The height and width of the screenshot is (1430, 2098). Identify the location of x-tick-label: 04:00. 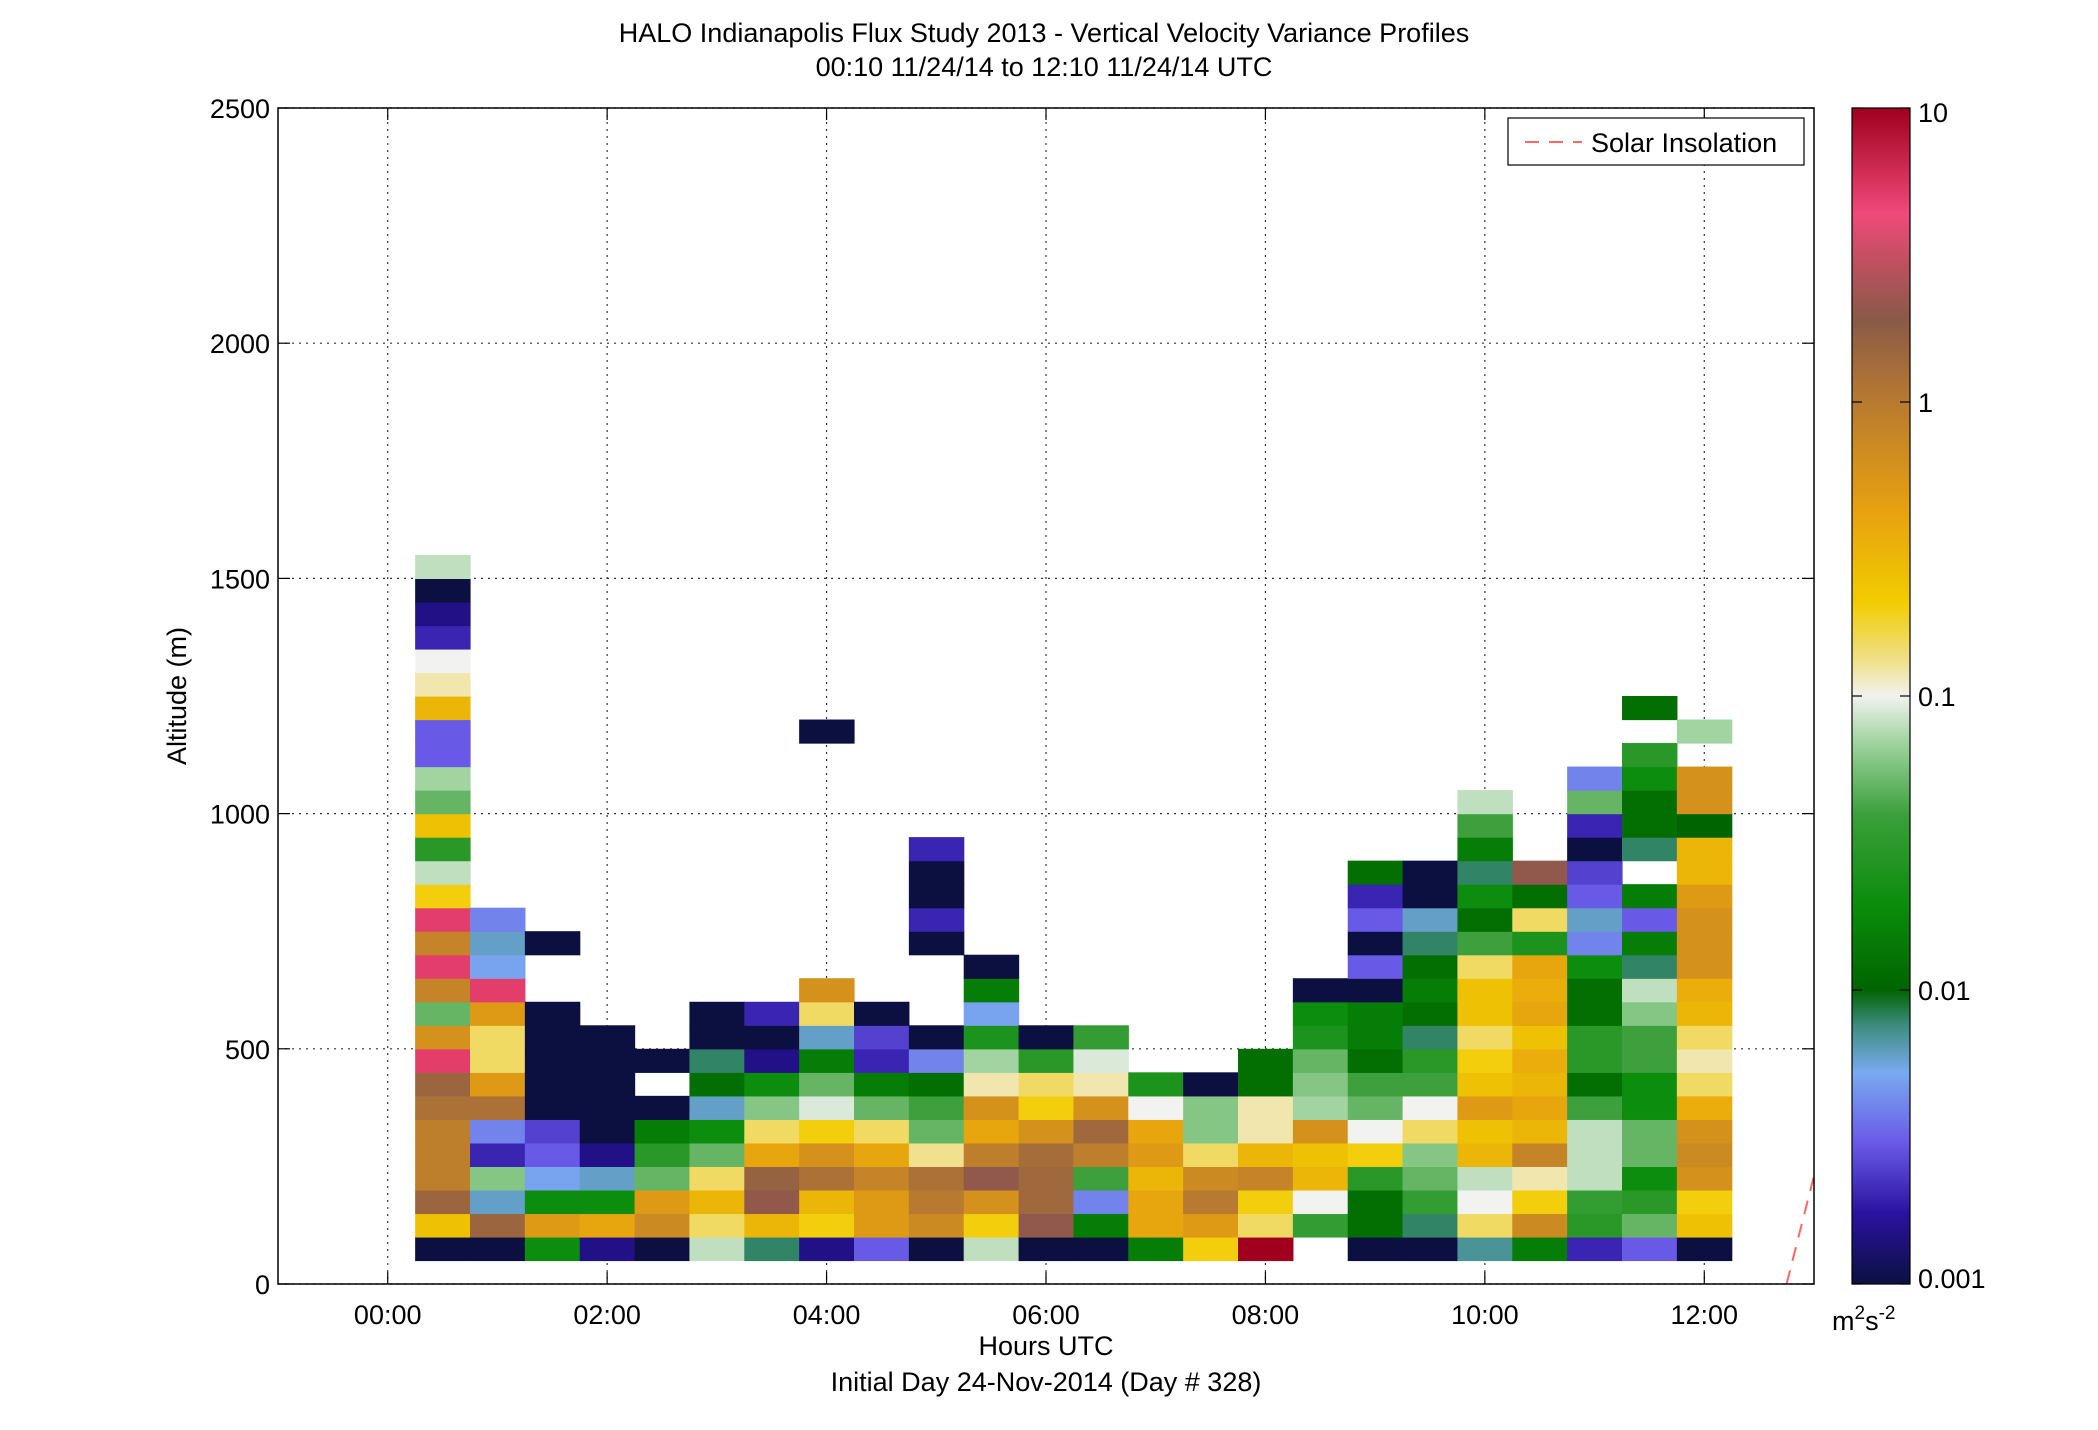
(827, 1315).